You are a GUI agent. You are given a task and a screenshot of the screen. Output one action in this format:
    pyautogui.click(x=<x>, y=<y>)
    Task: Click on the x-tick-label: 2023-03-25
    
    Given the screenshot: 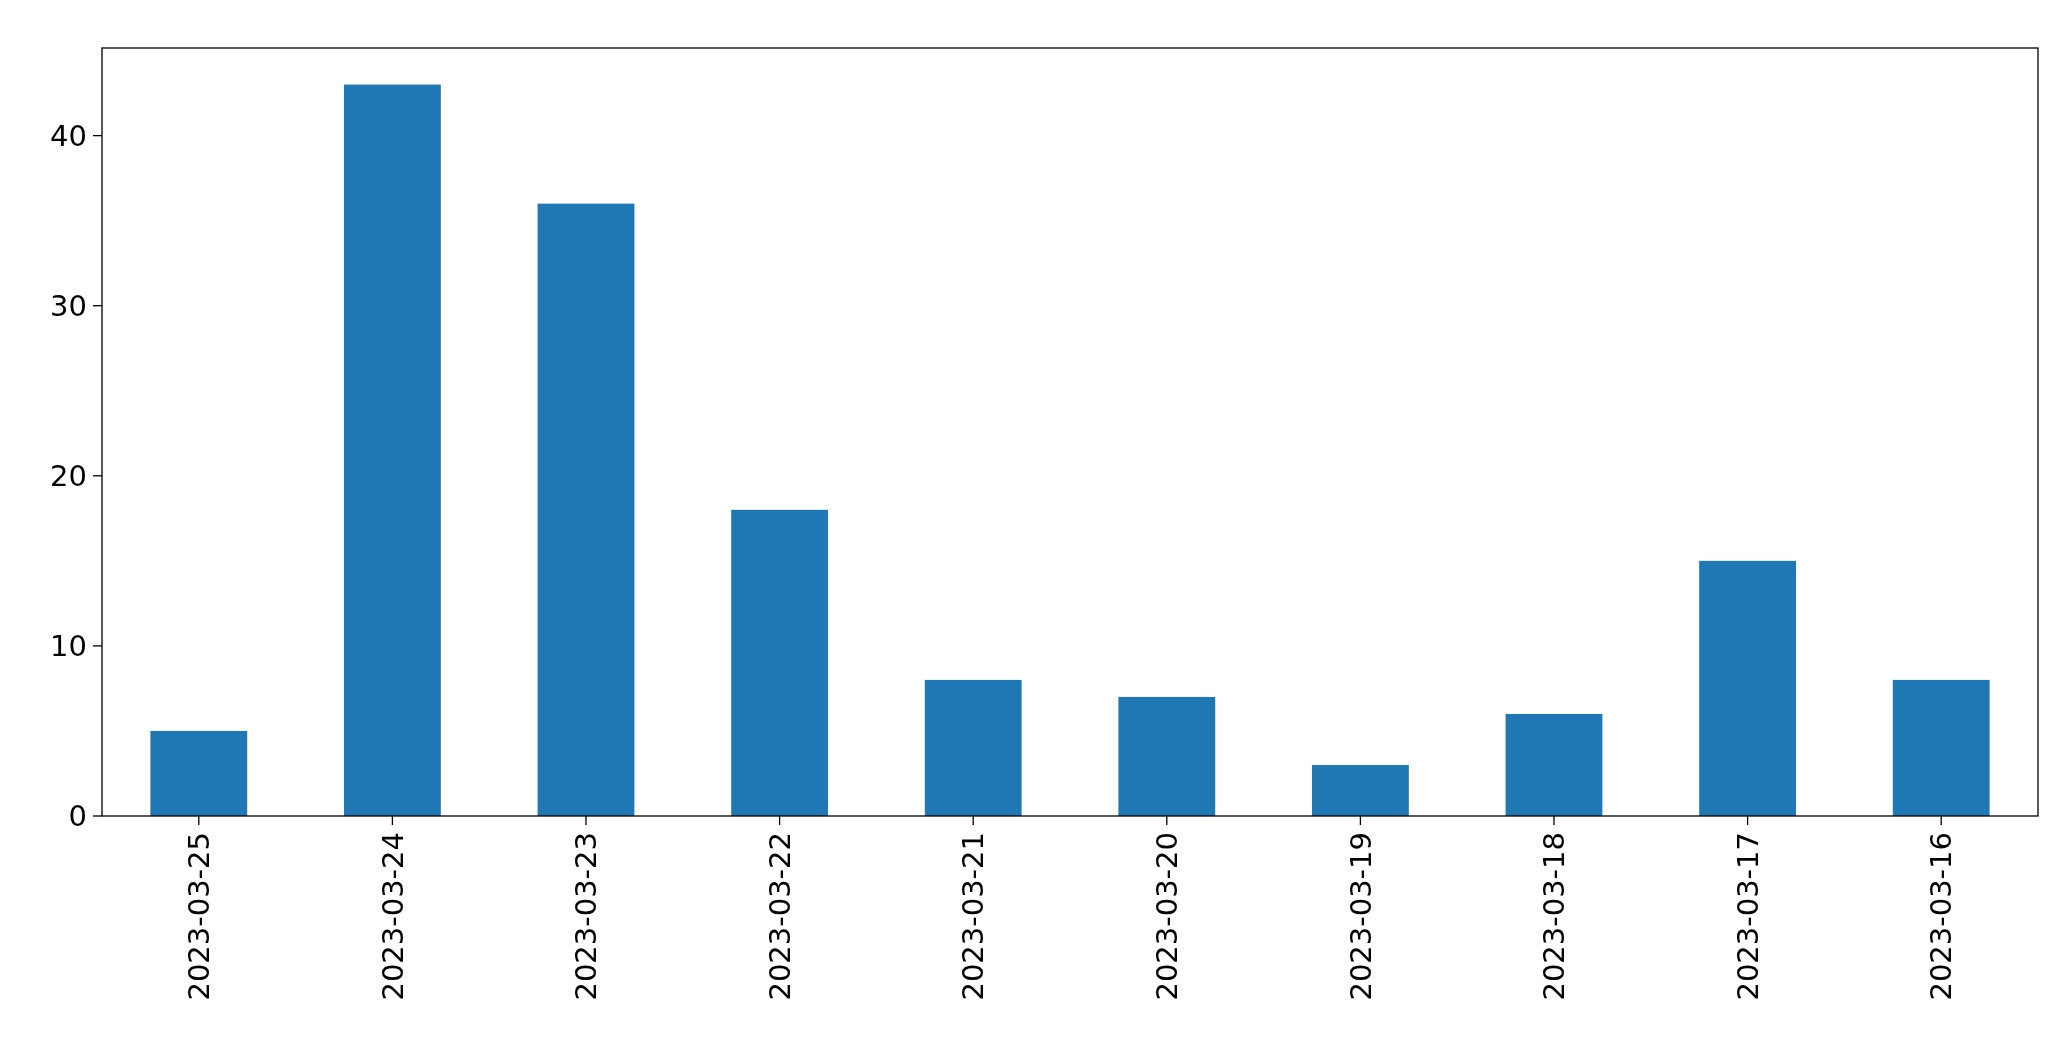 What is the action you would take?
    pyautogui.click(x=198, y=916)
    